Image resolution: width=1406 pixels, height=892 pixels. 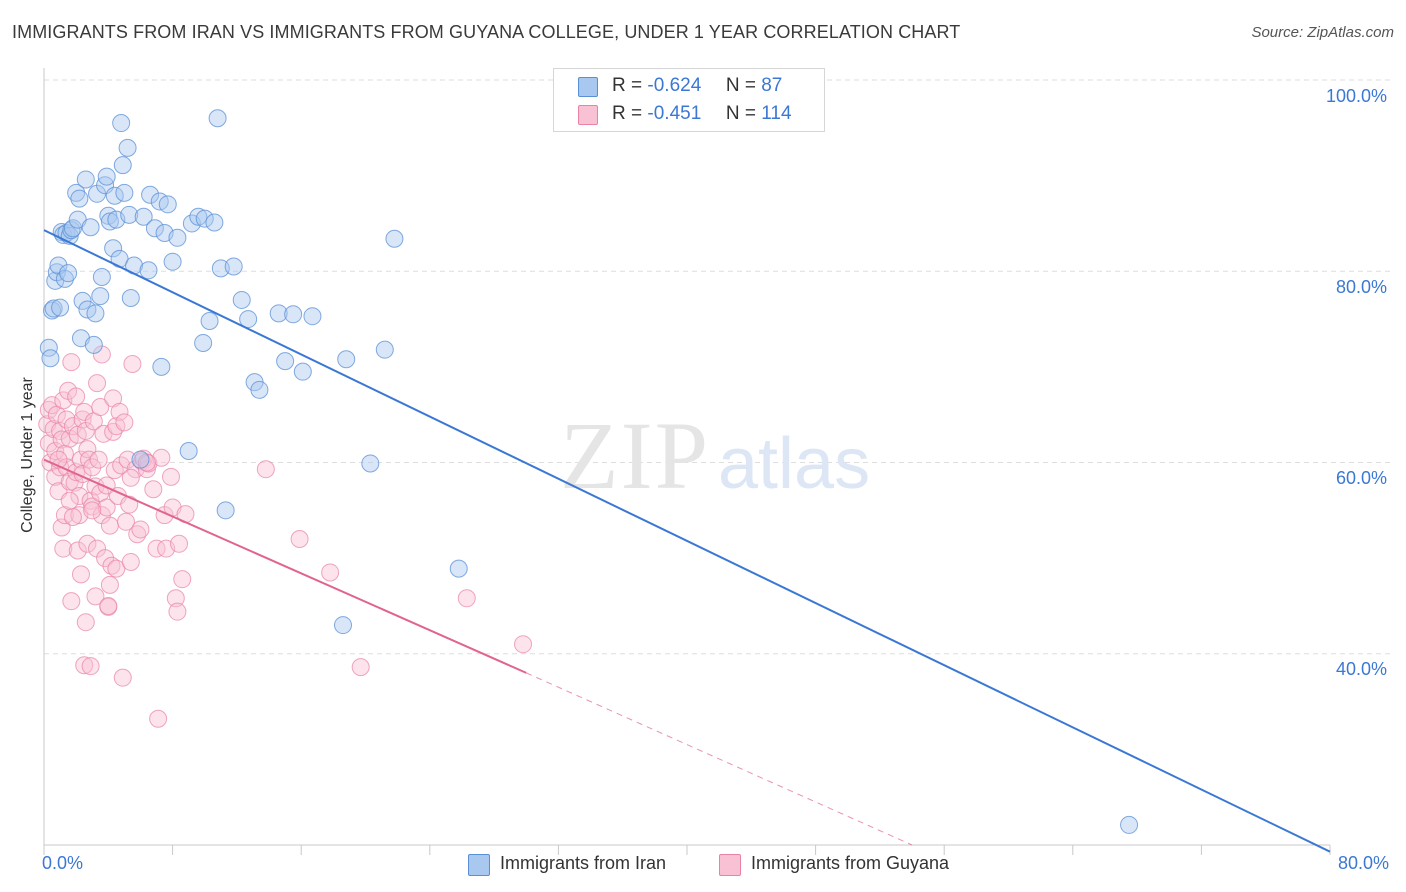 I want to click on bottom-legend-swatch-iran, so click(x=479, y=865).